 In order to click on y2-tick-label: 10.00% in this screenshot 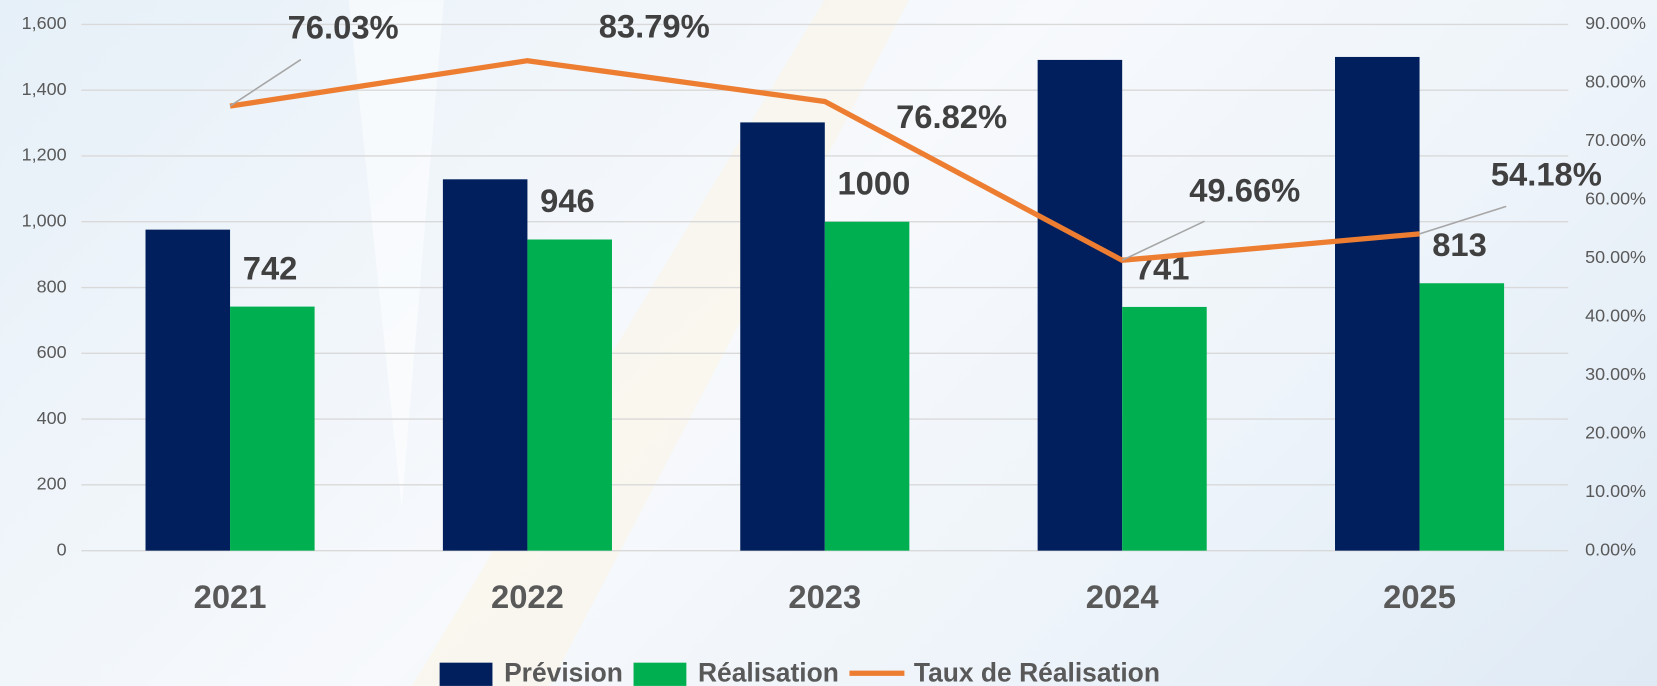, I will do `click(1615, 491)`.